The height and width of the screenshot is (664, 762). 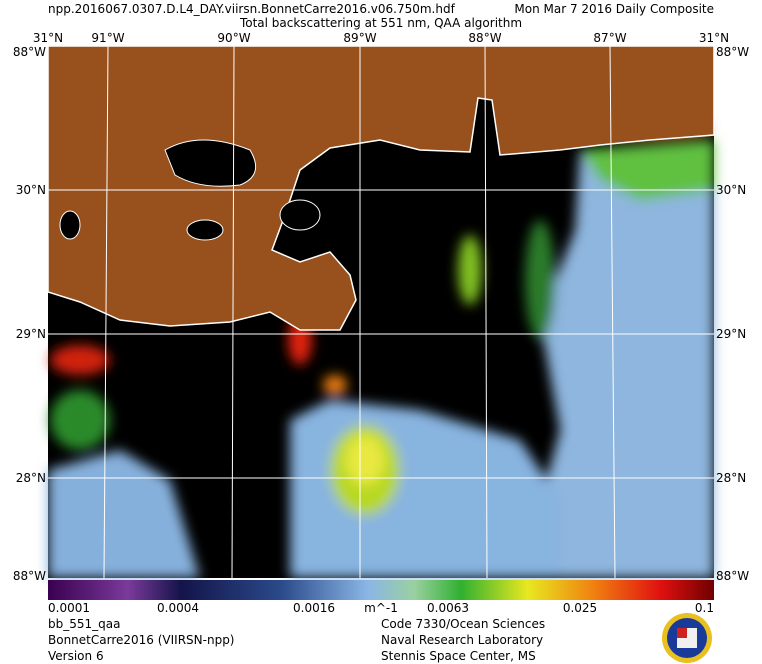 I want to click on colorbar-label: 0.0001, so click(x=69, y=608).